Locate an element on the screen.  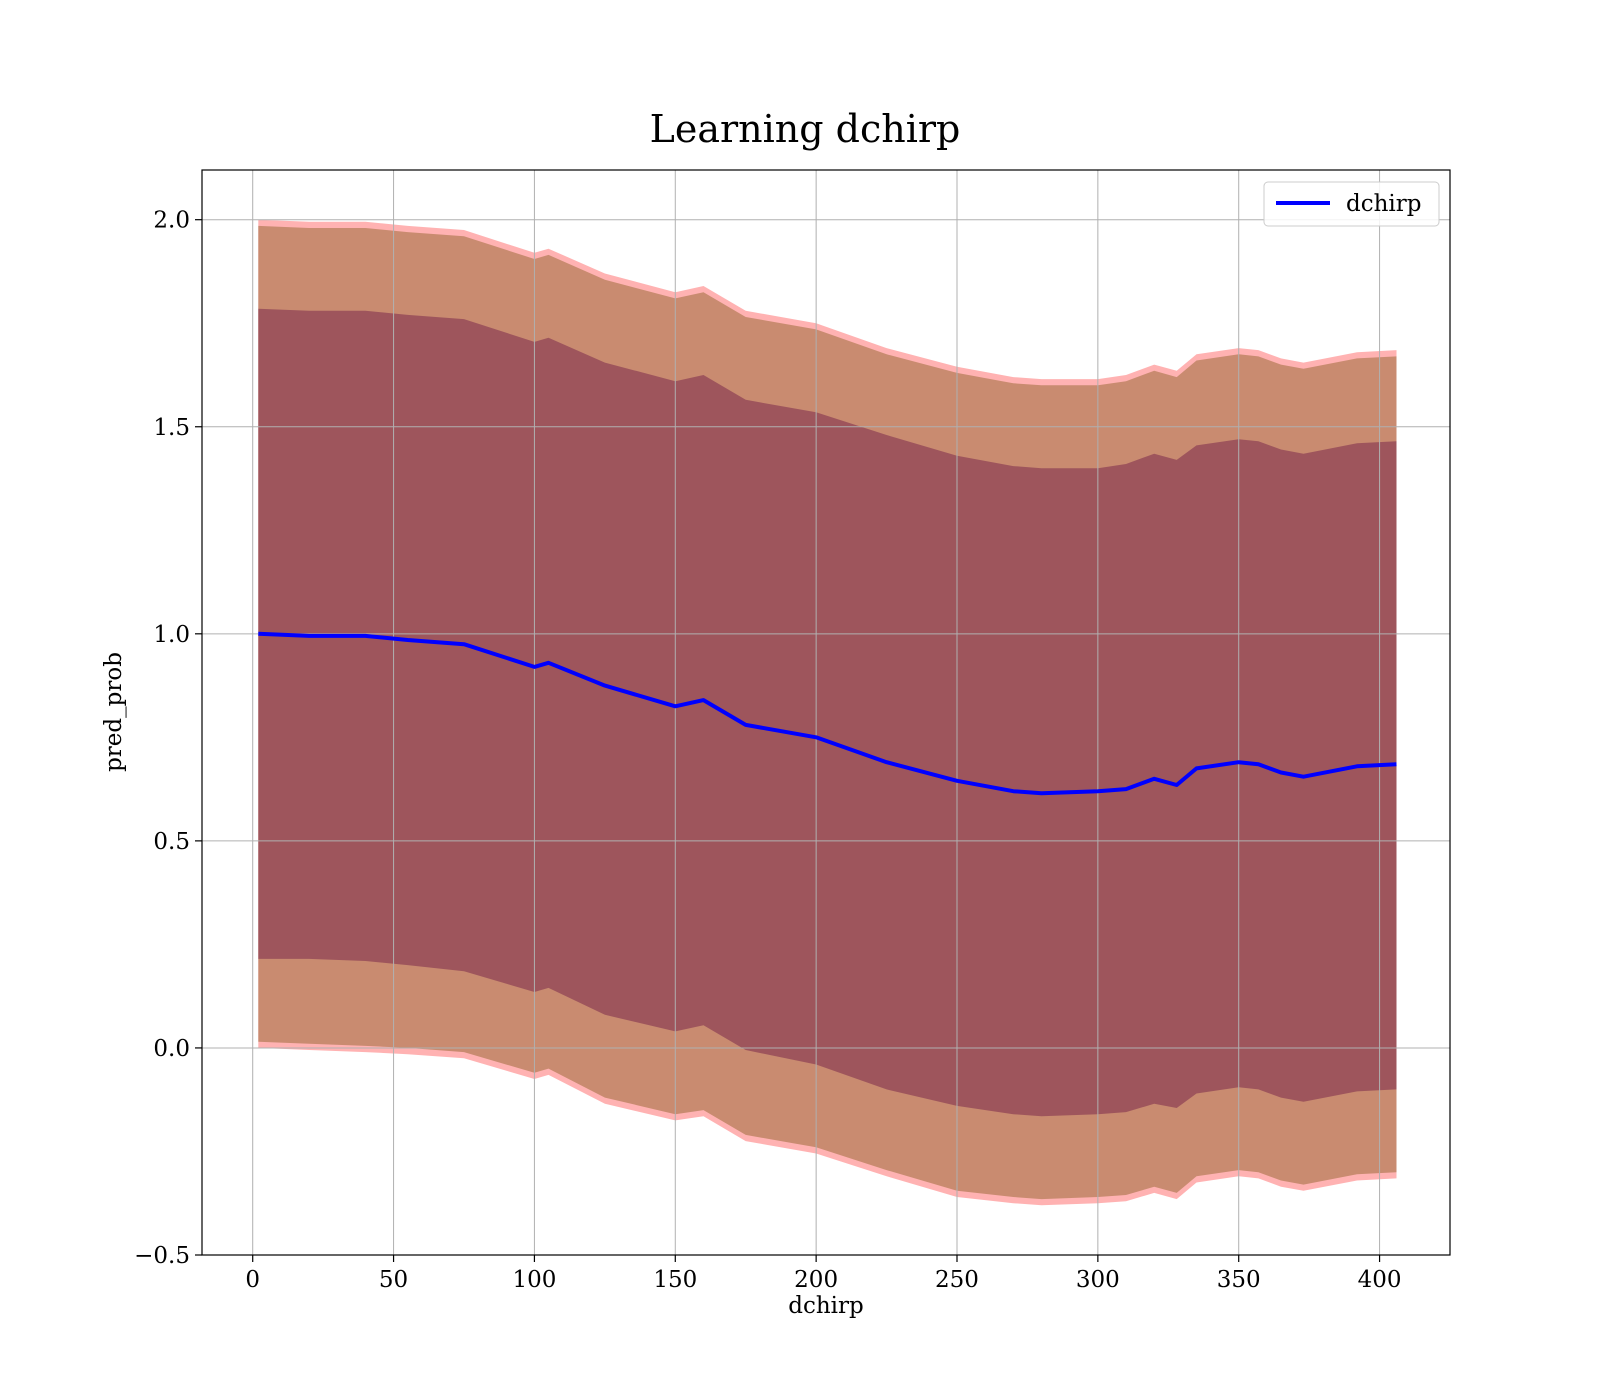
chart-title: Learning dchirp is located at coordinates (805, 129).